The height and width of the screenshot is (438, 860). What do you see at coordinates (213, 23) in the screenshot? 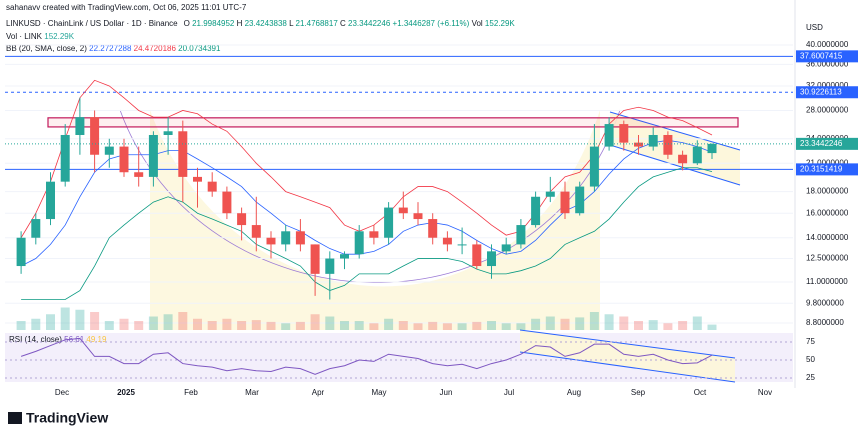
I see `ohlc-value: 21.9984952` at bounding box center [213, 23].